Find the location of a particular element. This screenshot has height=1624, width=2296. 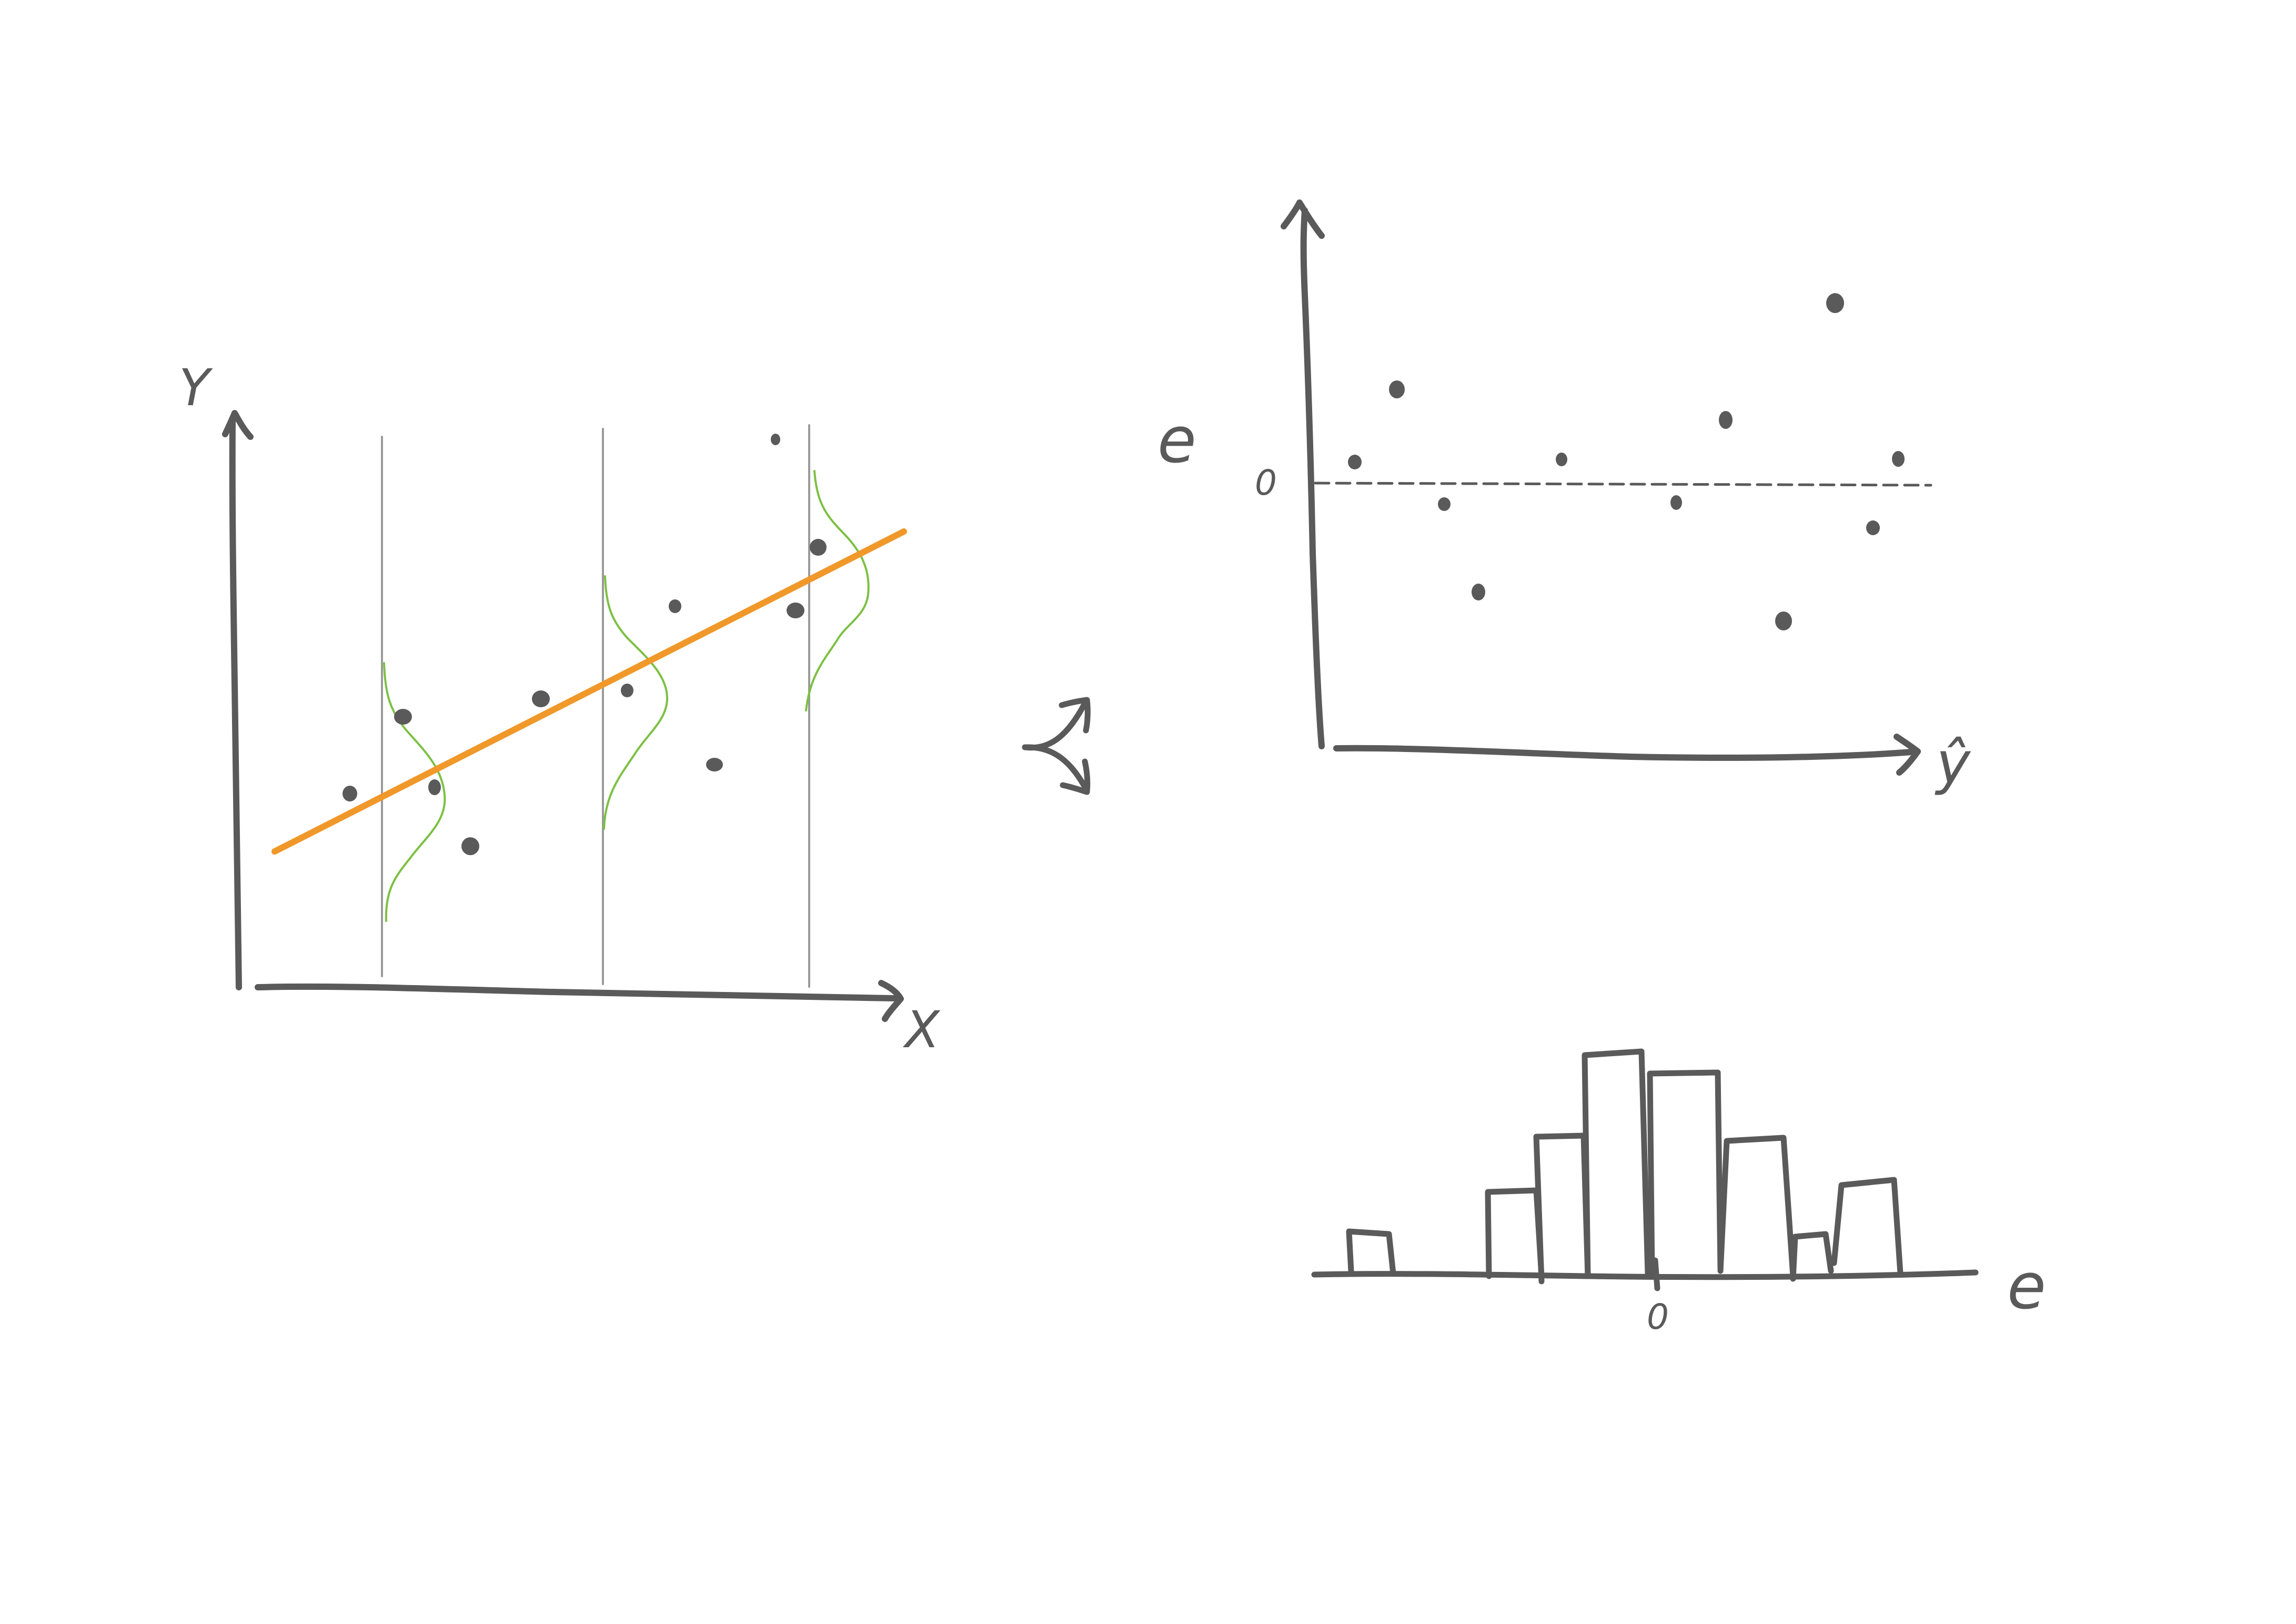

zero-baseline is located at coordinates (1623, 484).